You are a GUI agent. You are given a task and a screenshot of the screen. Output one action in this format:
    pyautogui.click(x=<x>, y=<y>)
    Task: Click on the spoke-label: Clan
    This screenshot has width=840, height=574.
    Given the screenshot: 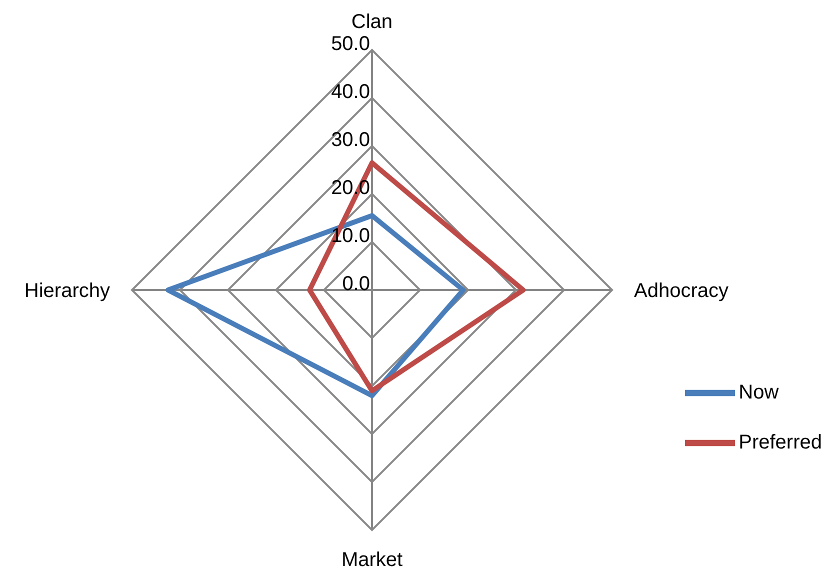 What is the action you would take?
    pyautogui.click(x=372, y=22)
    